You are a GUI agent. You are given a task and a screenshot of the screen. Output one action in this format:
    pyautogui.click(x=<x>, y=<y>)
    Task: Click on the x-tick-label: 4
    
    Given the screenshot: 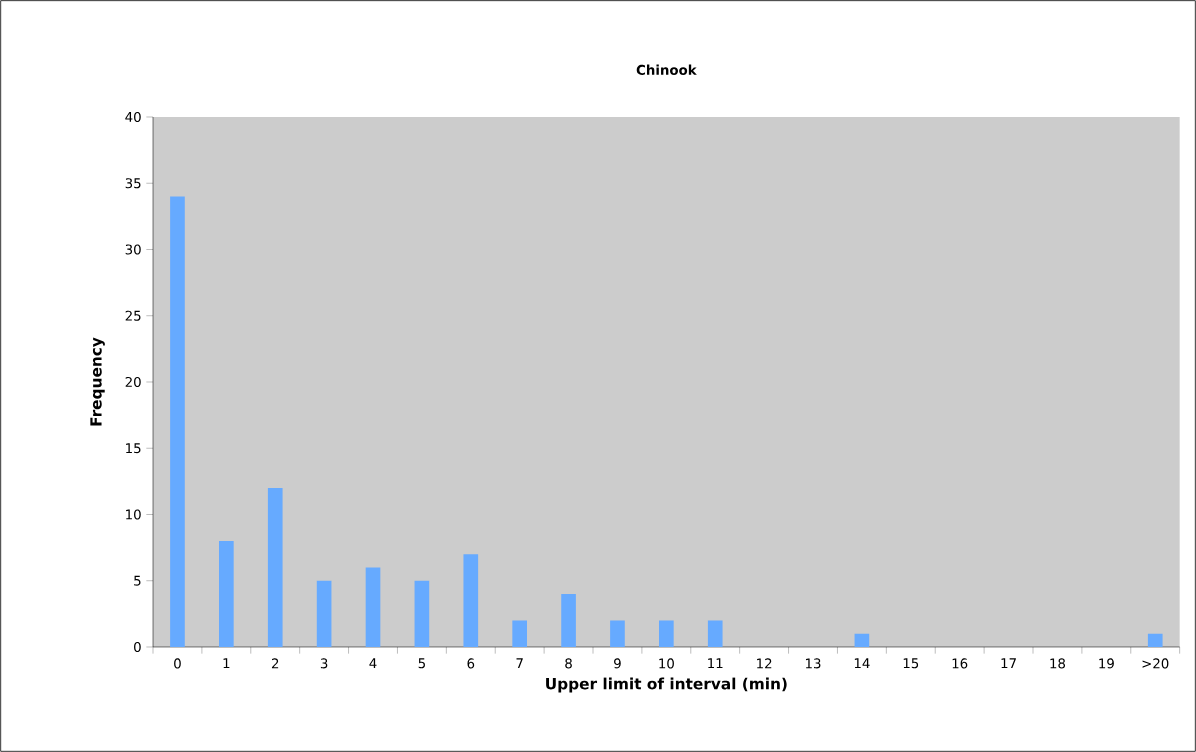 What is the action you would take?
    pyautogui.click(x=373, y=663)
    